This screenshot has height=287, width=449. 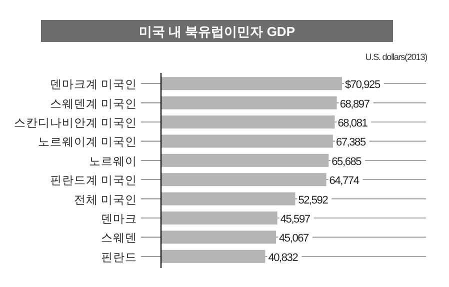 What do you see at coordinates (119, 220) in the screenshot?
I see `category: 덴마크` at bounding box center [119, 220].